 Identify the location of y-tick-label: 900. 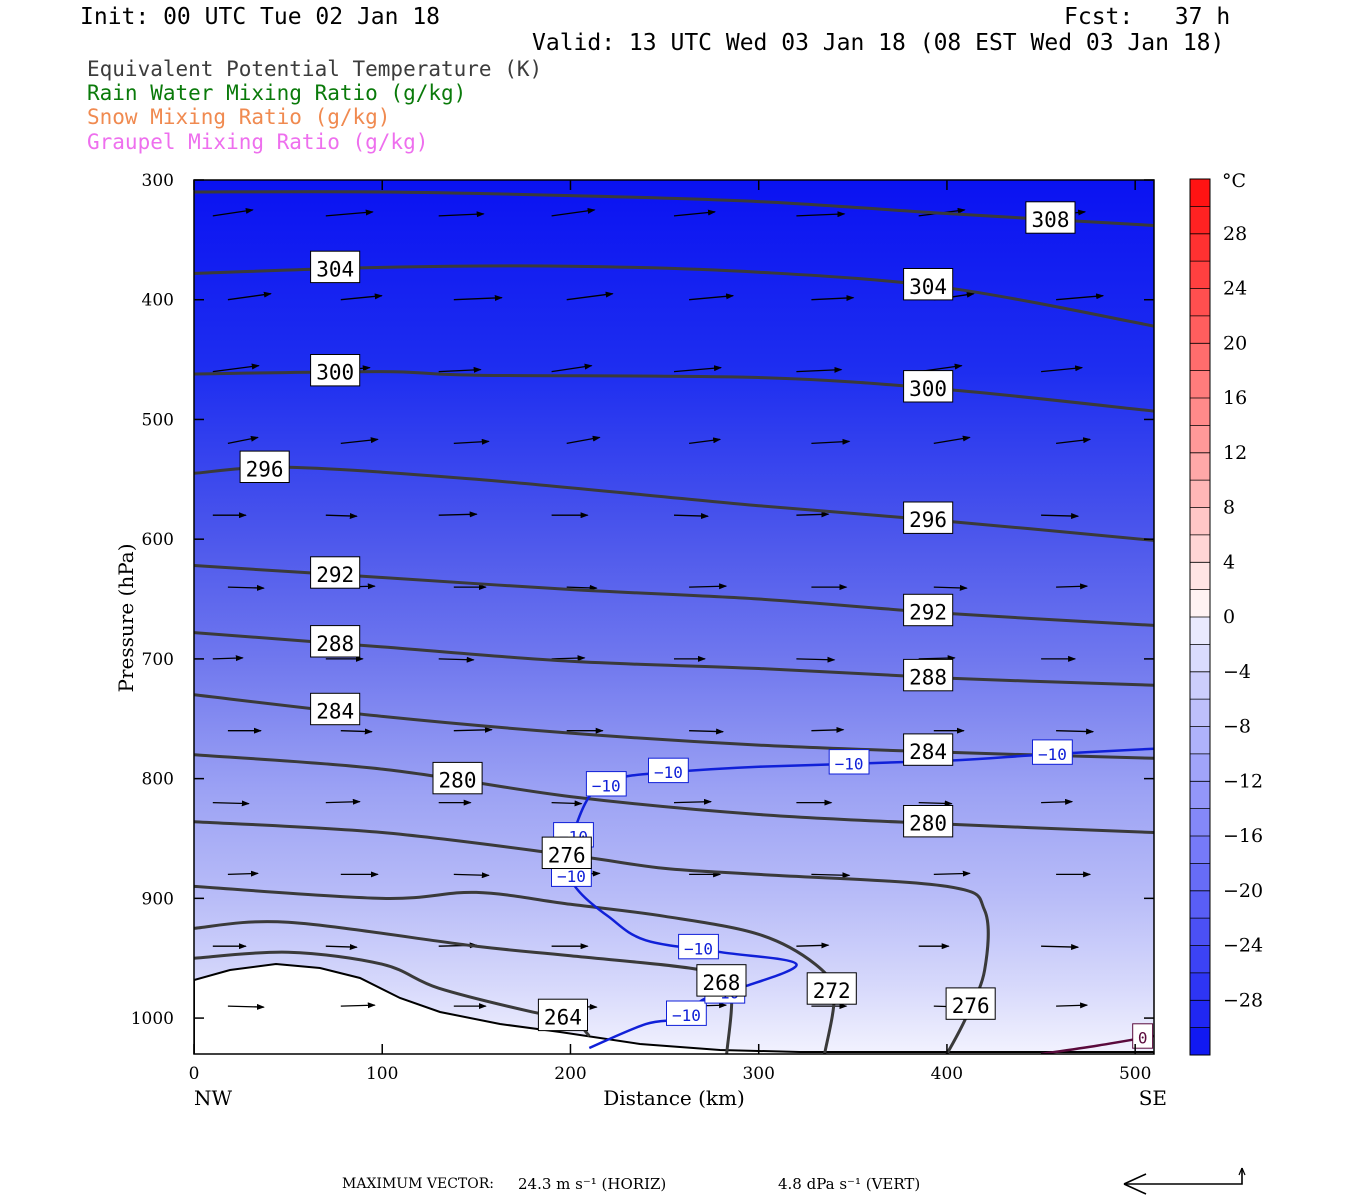
(158, 899).